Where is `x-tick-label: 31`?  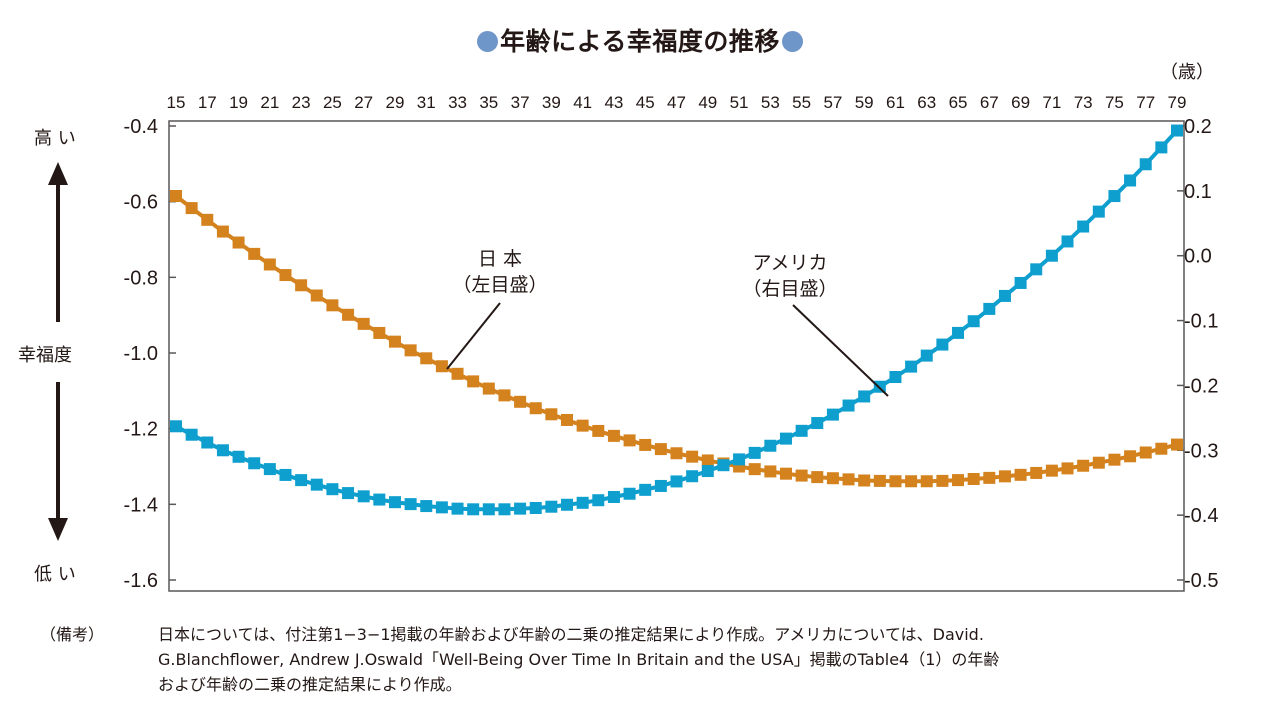 x-tick-label: 31 is located at coordinates (426, 102).